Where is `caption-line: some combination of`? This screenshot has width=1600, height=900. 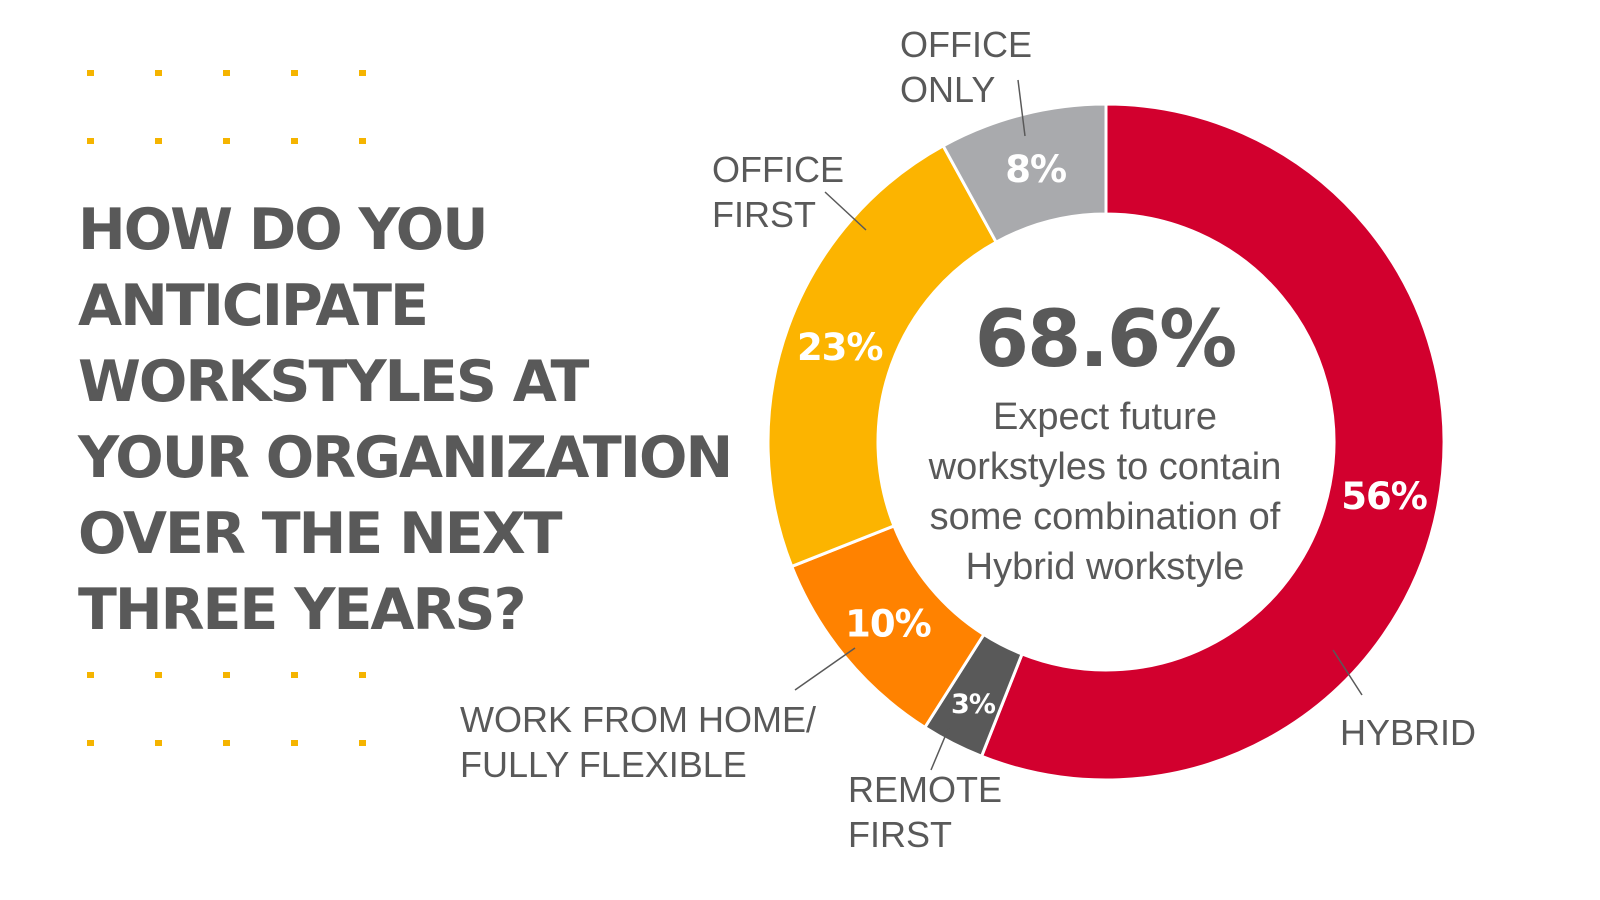 caption-line: some combination of is located at coordinates (1105, 517).